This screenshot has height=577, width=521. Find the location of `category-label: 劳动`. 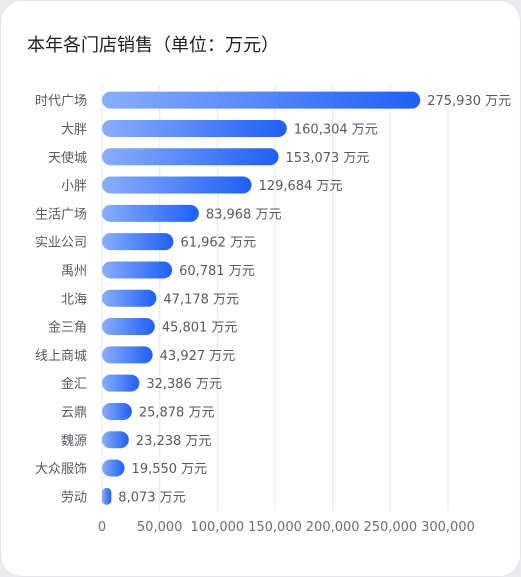

category-label: 劳动 is located at coordinates (74, 497).